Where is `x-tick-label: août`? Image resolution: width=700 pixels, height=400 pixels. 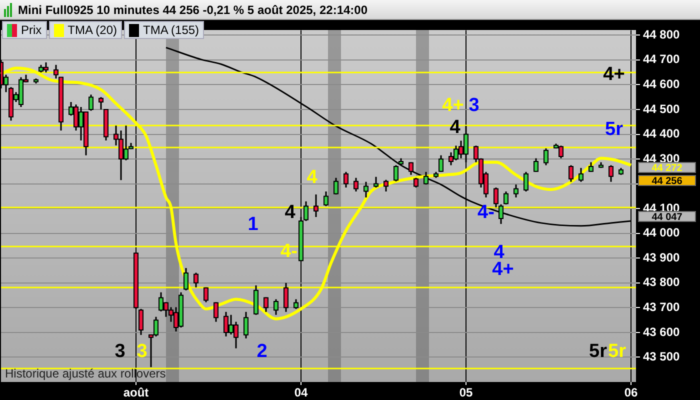 x-tick-label: août is located at coordinates (136, 393).